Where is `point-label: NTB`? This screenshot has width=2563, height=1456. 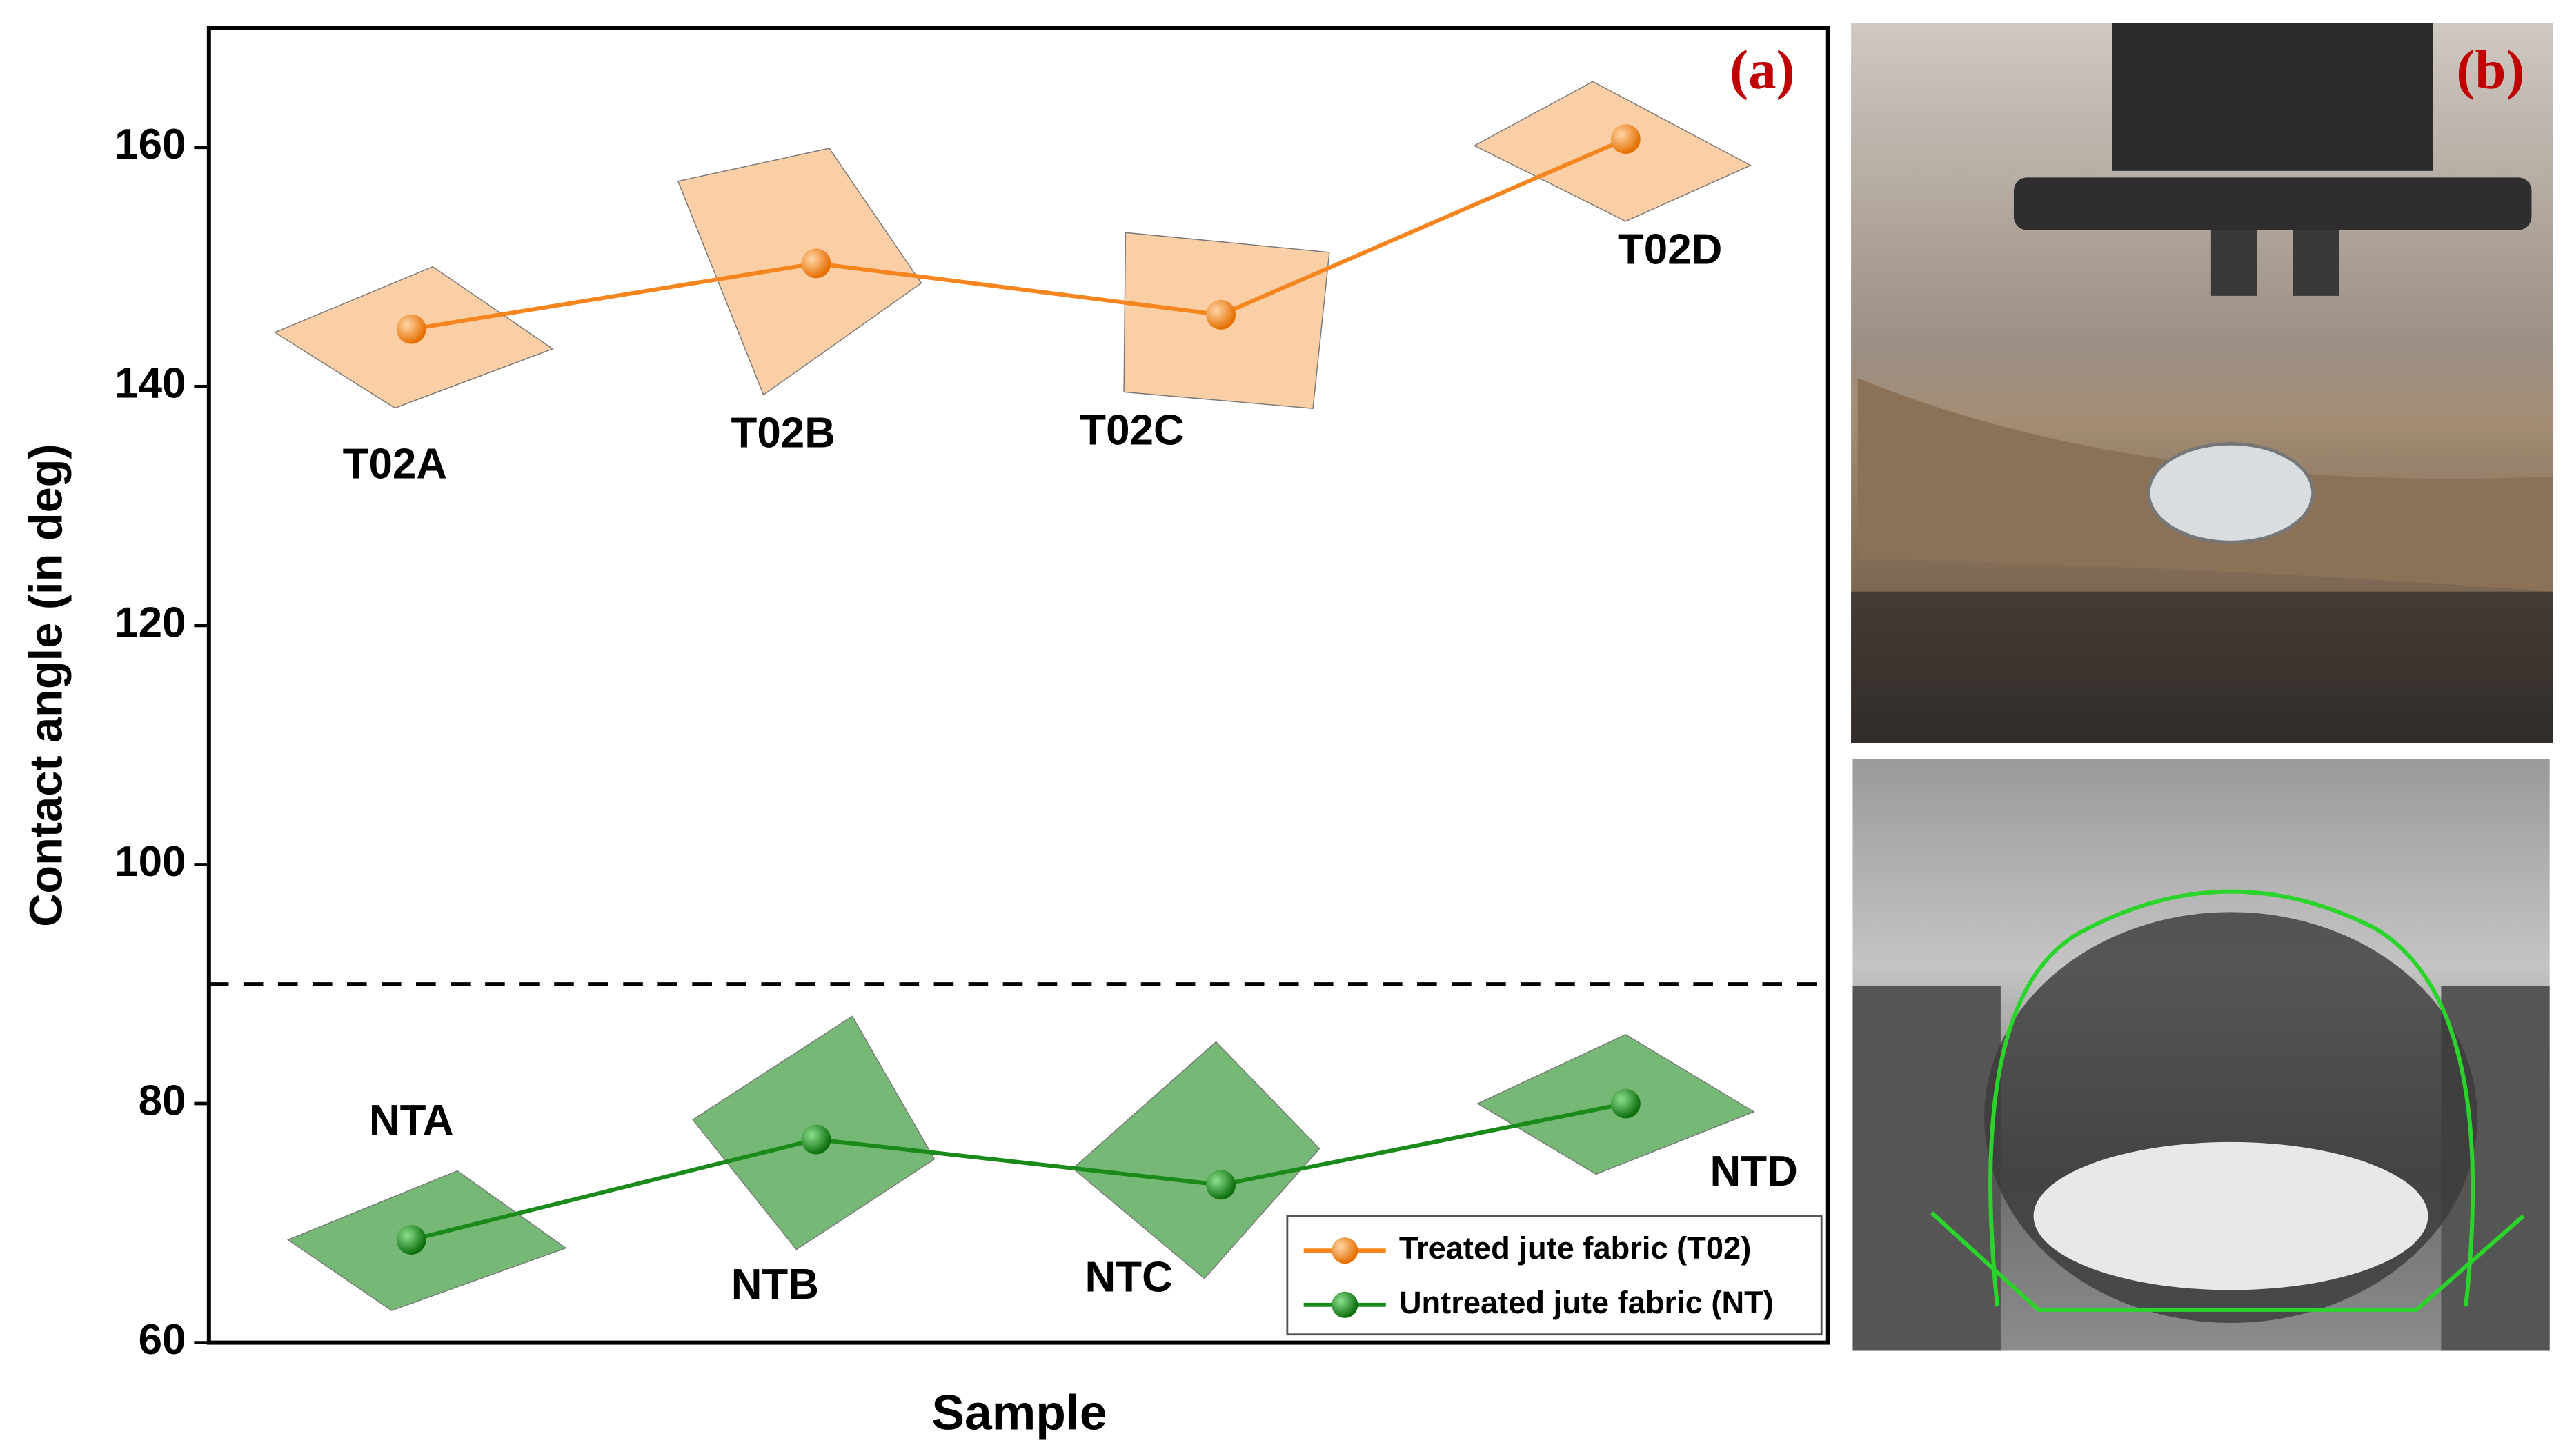
point-label: NTB is located at coordinates (775, 1284).